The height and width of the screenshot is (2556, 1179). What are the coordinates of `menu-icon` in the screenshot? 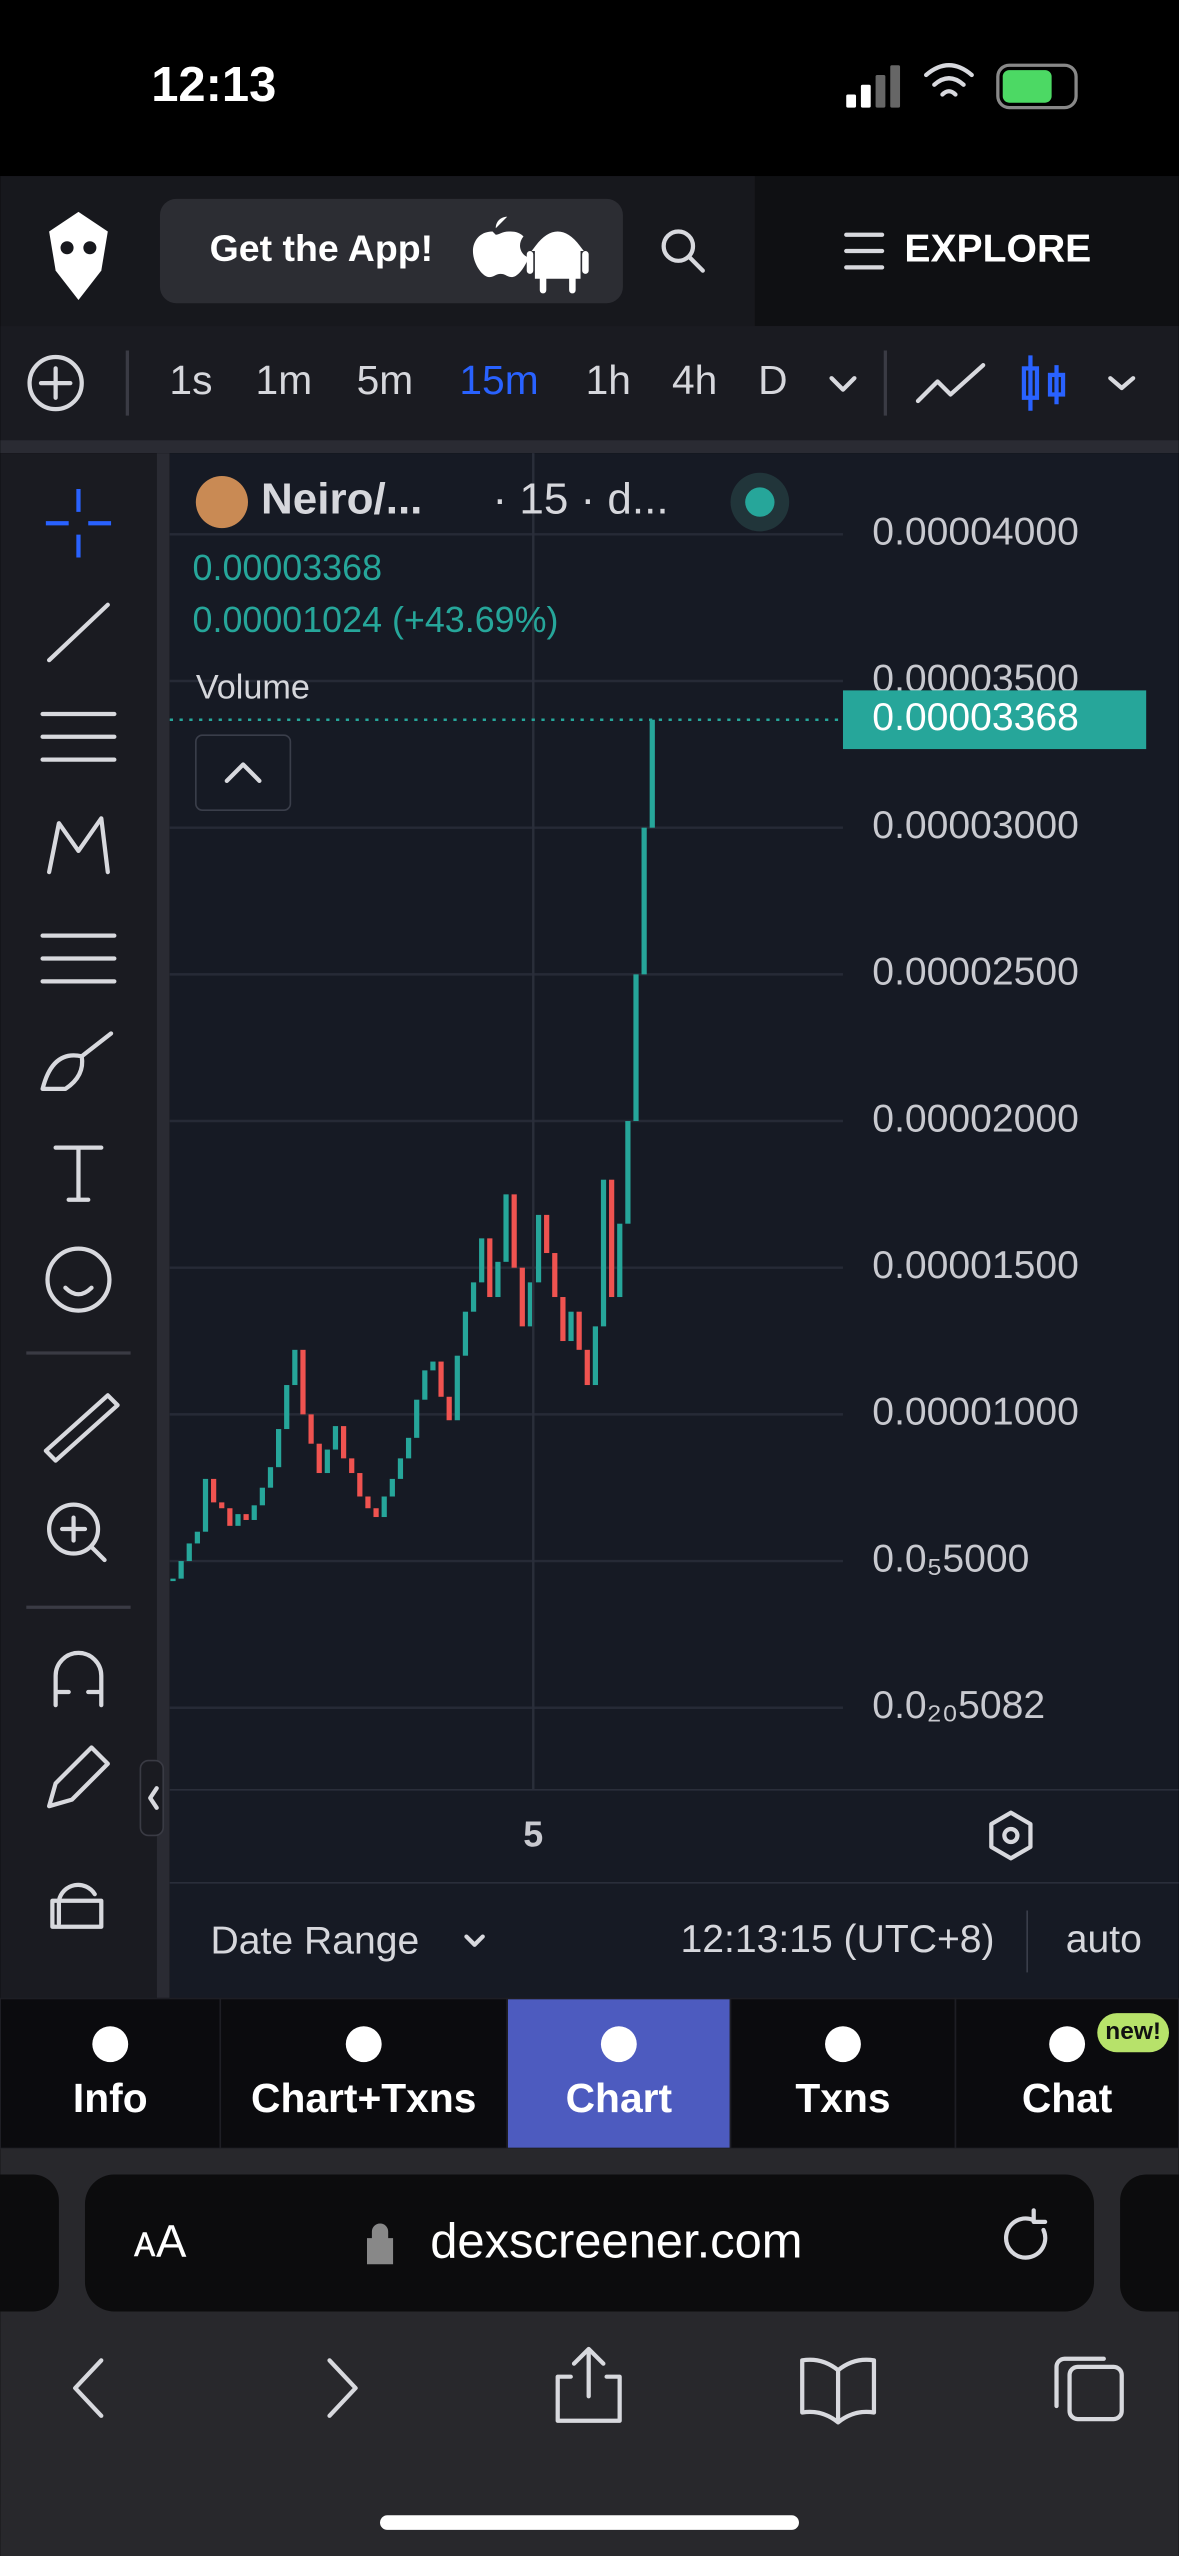 It's located at (864, 251).